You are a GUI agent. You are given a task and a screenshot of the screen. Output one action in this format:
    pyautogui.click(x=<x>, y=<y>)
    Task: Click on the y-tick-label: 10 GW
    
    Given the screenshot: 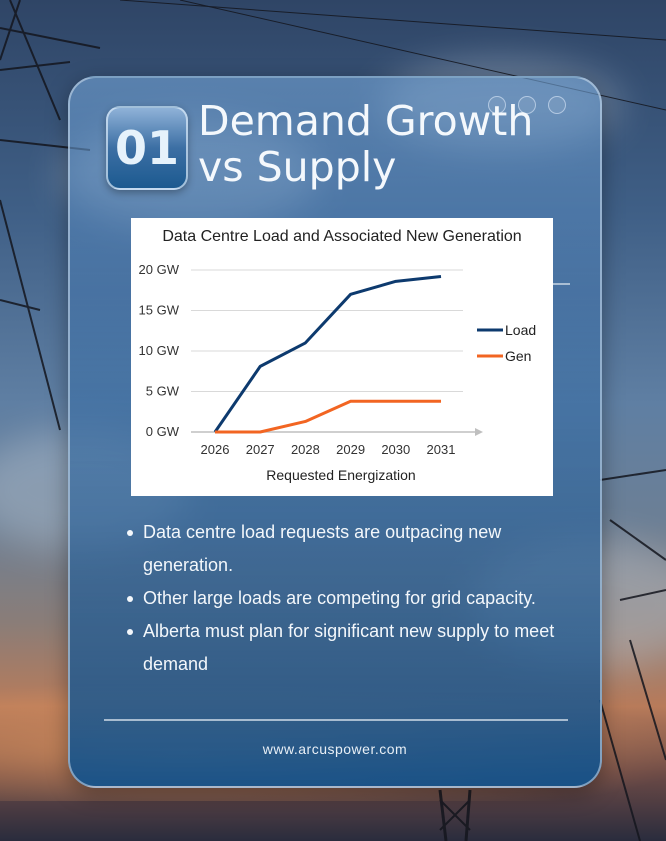 What is the action you would take?
    pyautogui.click(x=159, y=350)
    